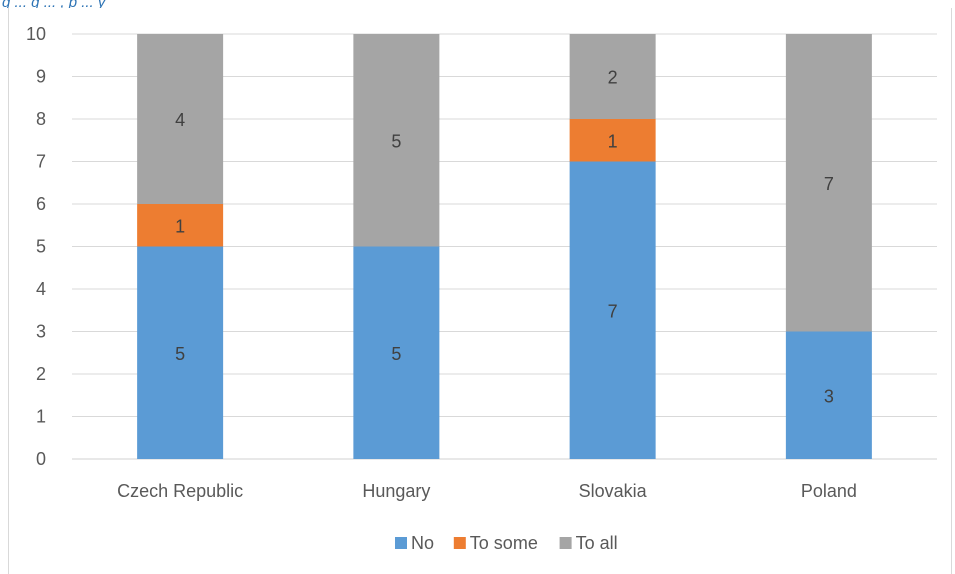 This screenshot has height=574, width=955. What do you see at coordinates (41, 374) in the screenshot?
I see `y-tick-label: 2` at bounding box center [41, 374].